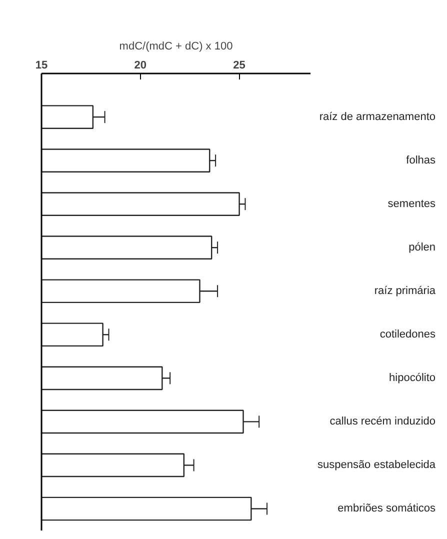 This screenshot has width=447, height=539. Describe the element at coordinates (376, 465) in the screenshot. I see `y-tick-label: suspensão estabelecida` at that location.